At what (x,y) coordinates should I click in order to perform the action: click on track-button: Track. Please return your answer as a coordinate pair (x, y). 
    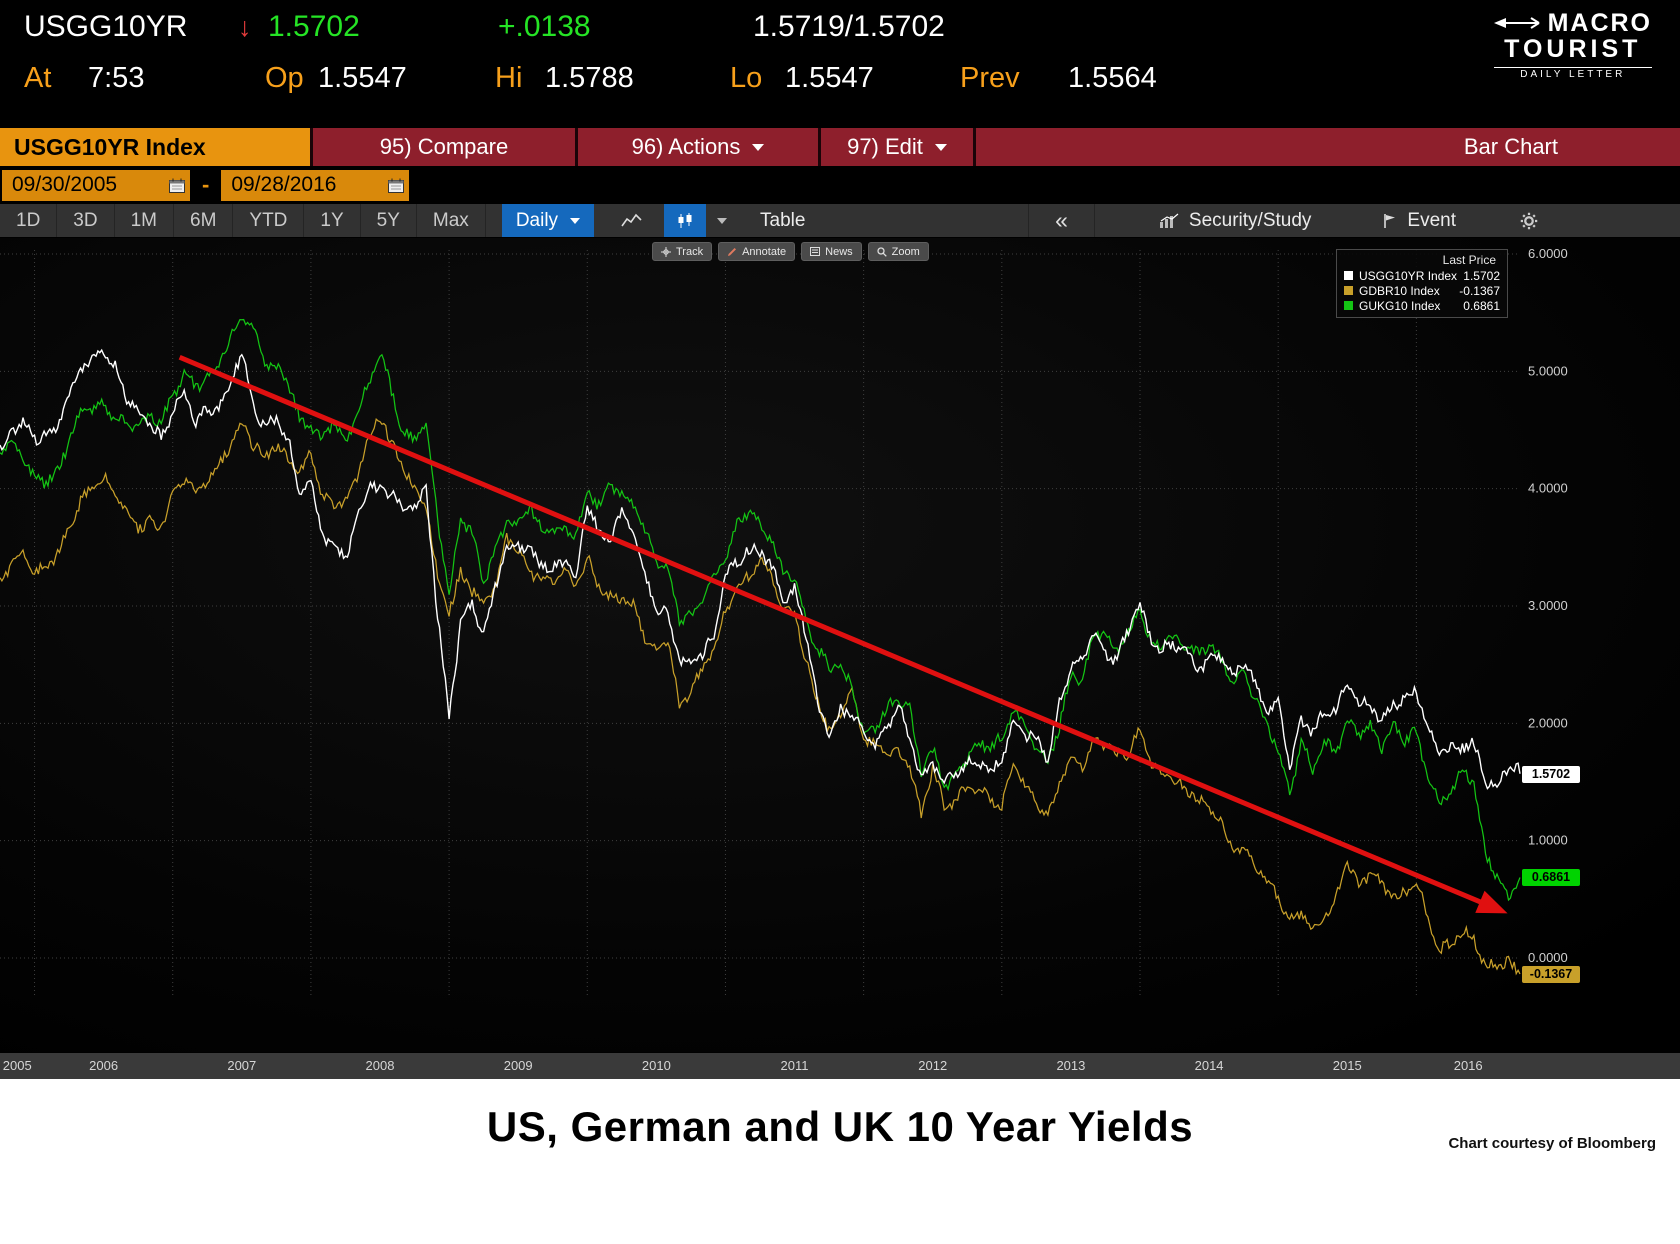
    Looking at the image, I should click on (682, 251).